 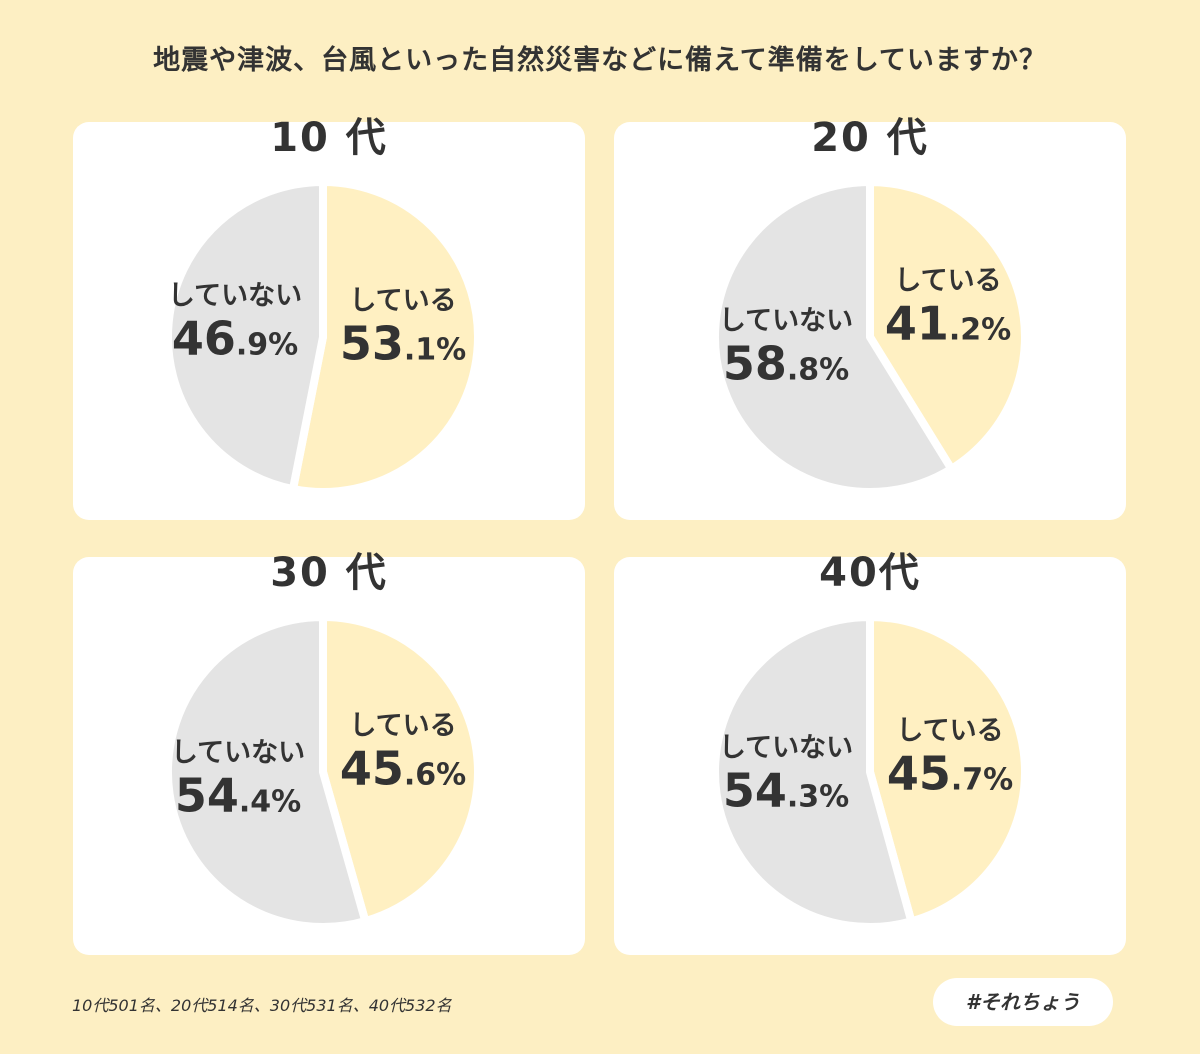 I want to click on slice-label-prepared: している 45.7%, so click(x=950, y=762).